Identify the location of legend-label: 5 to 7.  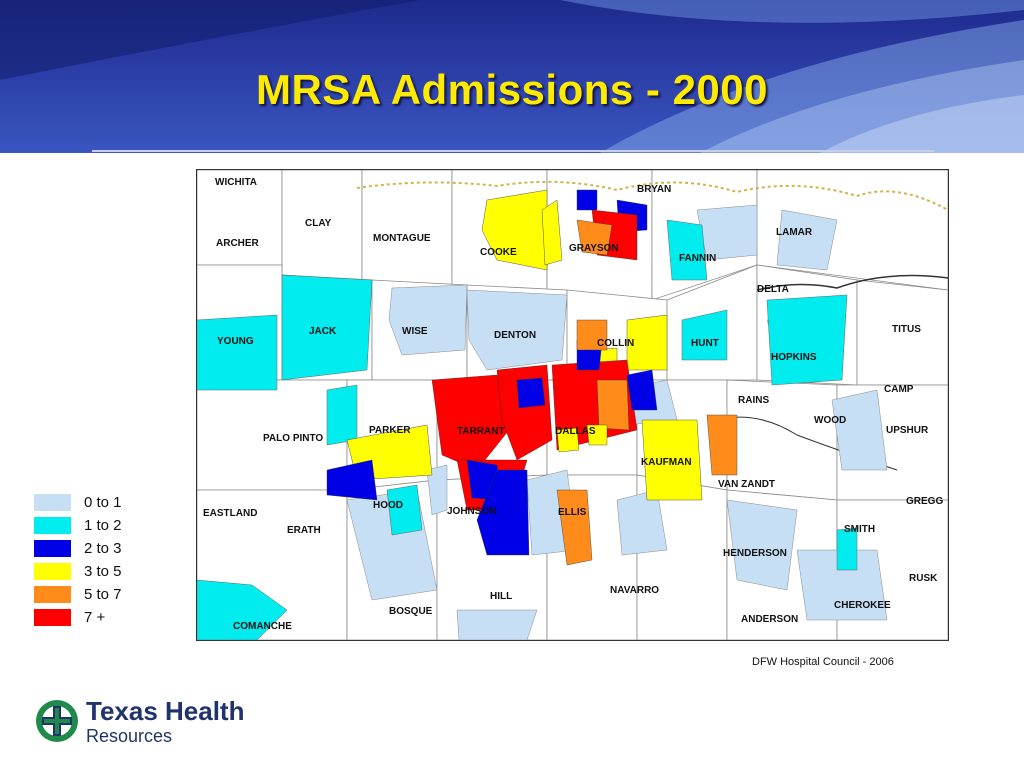
(103, 594).